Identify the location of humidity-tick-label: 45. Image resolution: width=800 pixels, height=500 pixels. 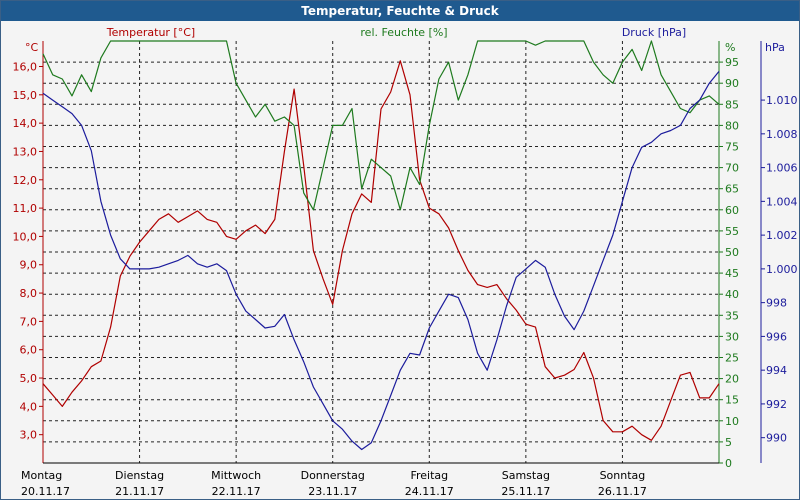
(732, 273).